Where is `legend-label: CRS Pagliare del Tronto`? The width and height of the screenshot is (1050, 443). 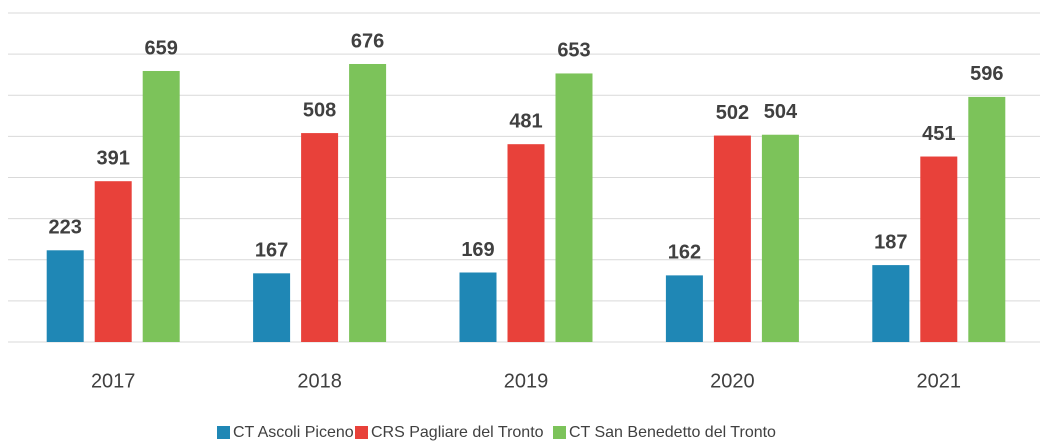 legend-label: CRS Pagliare del Tronto is located at coordinates (457, 432).